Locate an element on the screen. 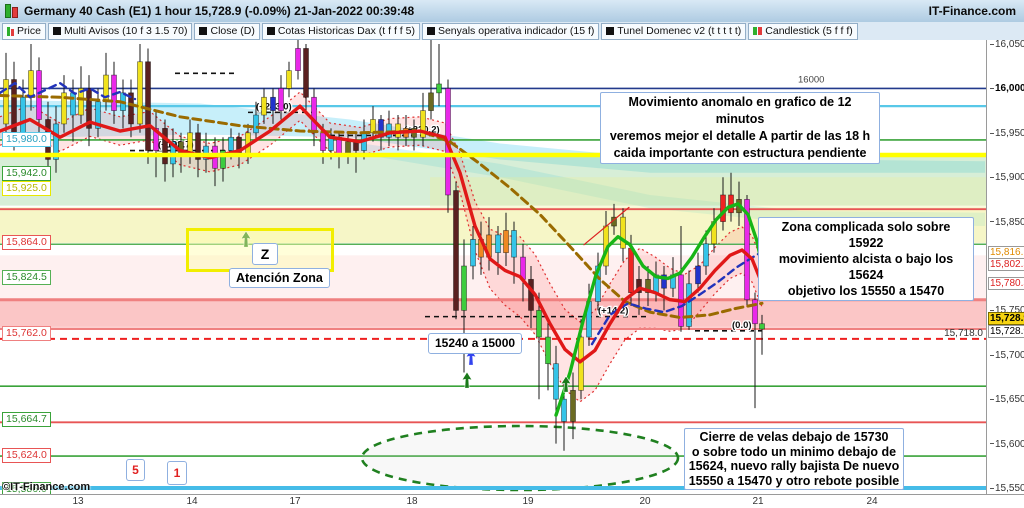  y-tick-16,050: 16,050 is located at coordinates (1007, 44).